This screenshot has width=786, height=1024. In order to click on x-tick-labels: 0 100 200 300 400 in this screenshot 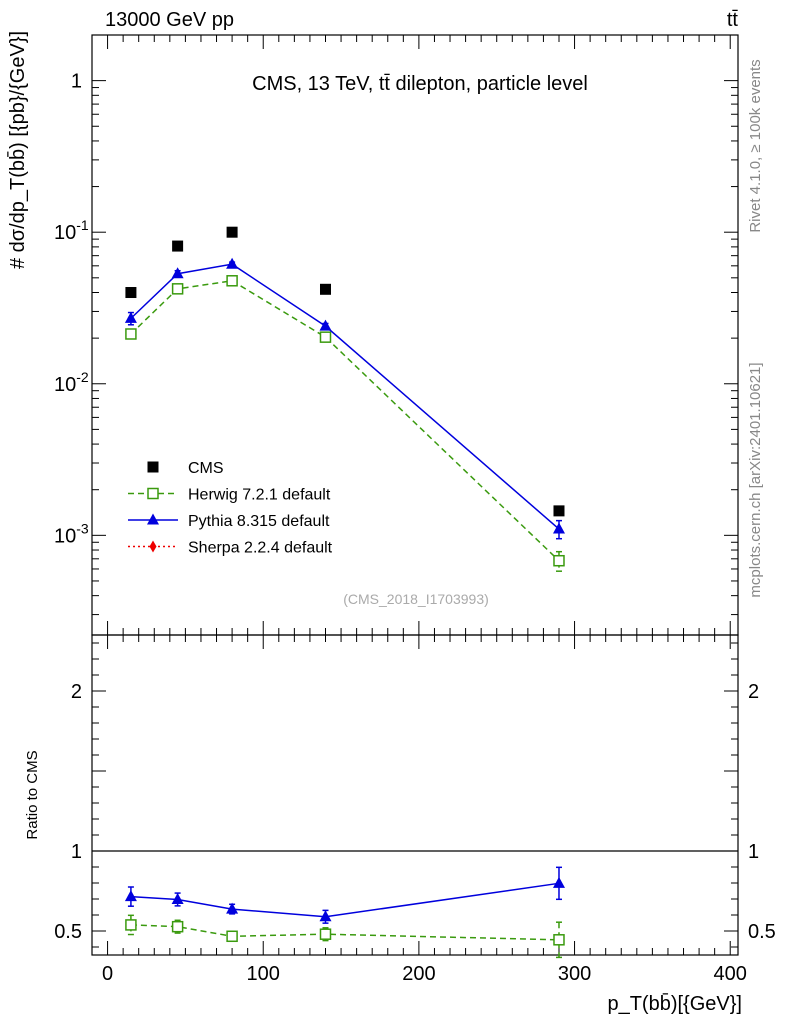, I will do `click(424, 974)`.